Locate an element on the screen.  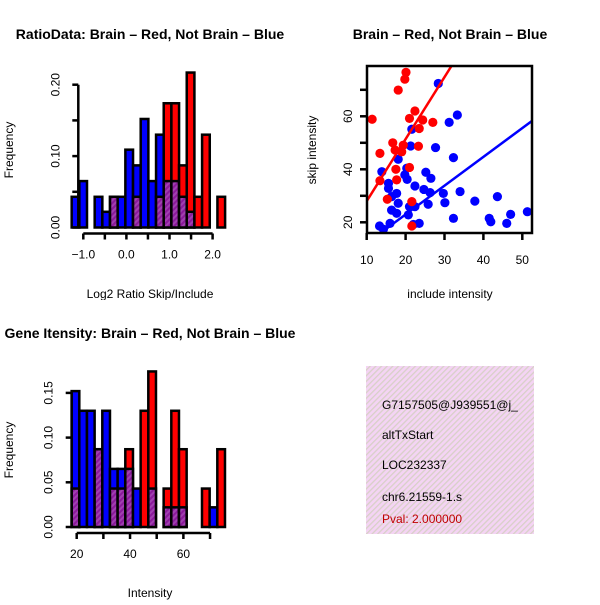
scatter-xlabel: include intensity is located at coordinates (449, 294).